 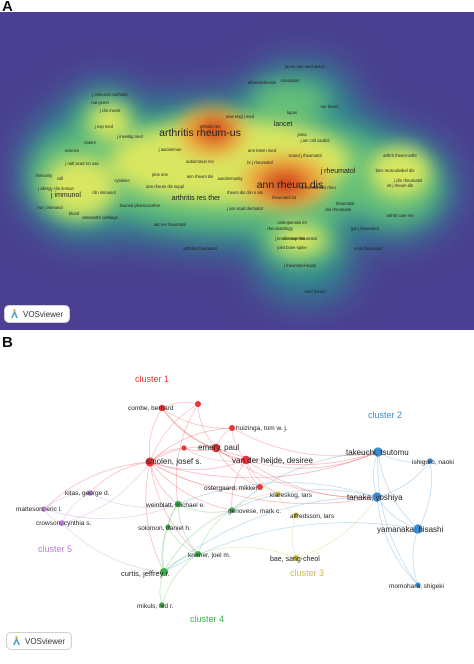 What do you see at coordinates (72, 150) in the screenshot?
I see `journal-label-15: science` at bounding box center [72, 150].